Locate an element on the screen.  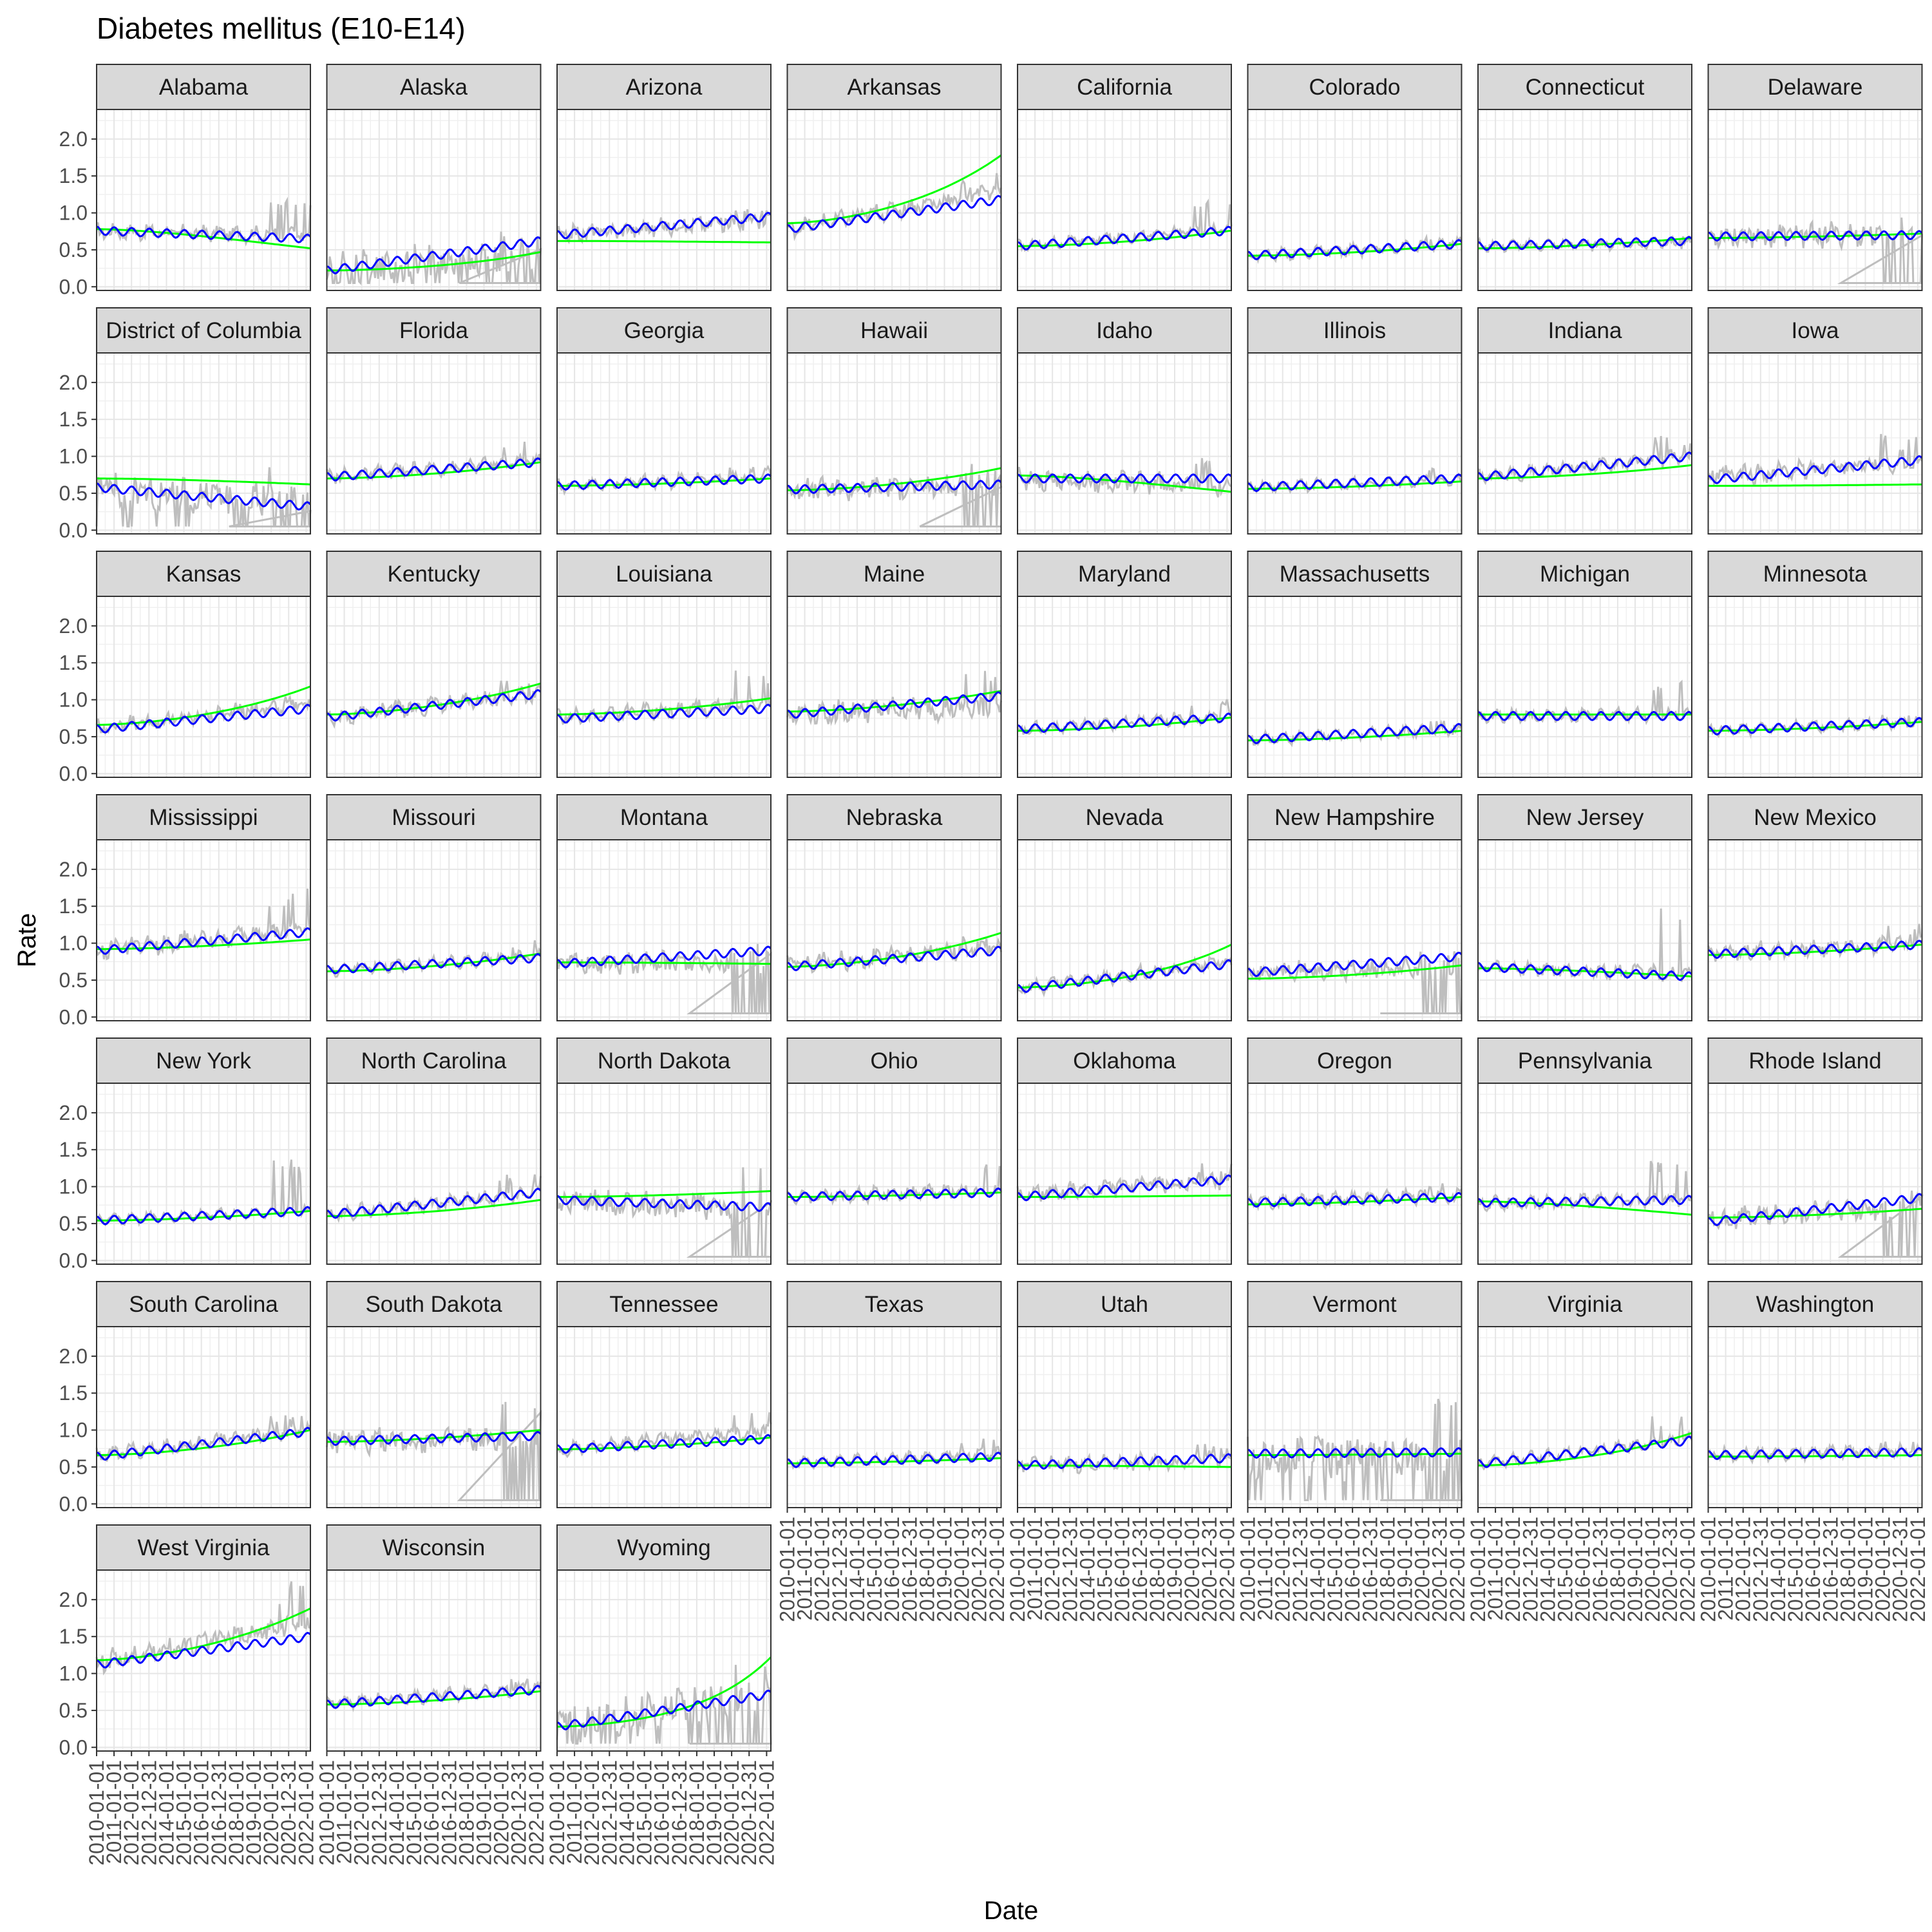
facet-panel-new-mexico: New Mexico is located at coordinates (1815, 908).